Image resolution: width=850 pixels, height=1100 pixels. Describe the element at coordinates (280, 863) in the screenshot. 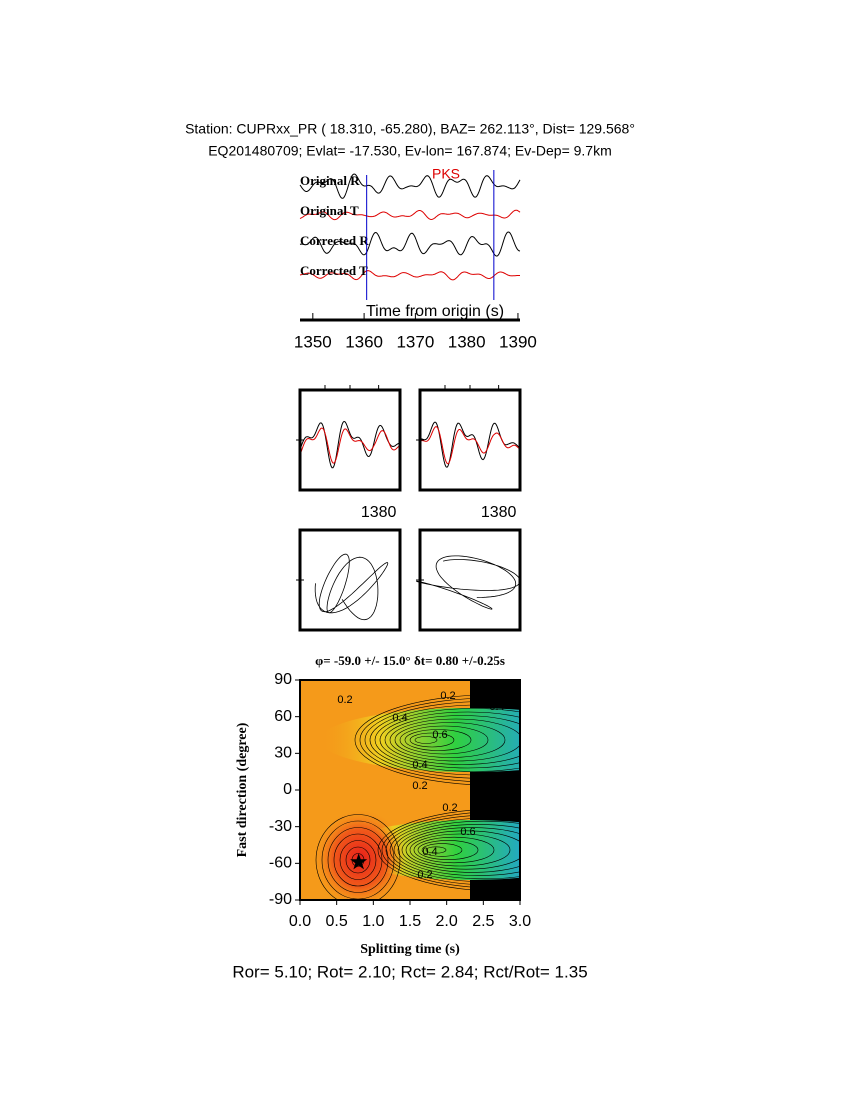

I see `y-tick-label: -60` at that location.